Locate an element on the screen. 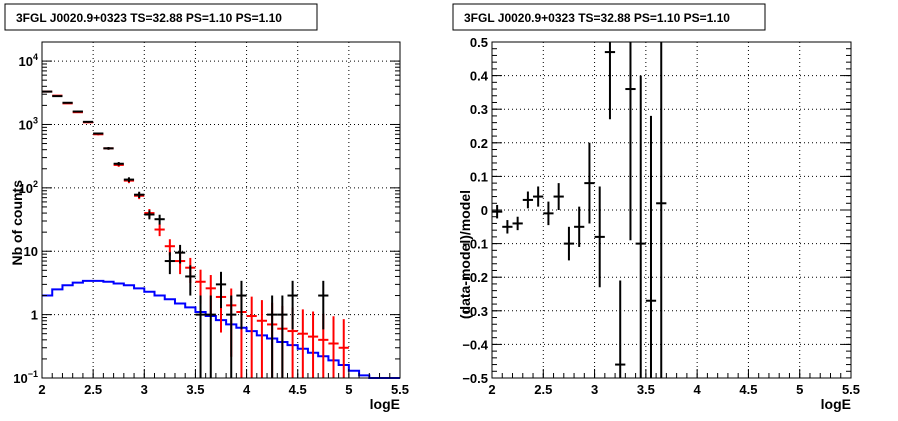 The height and width of the screenshot is (421, 898). residual-x-tick-label: 5.5 is located at coordinates (851, 389).